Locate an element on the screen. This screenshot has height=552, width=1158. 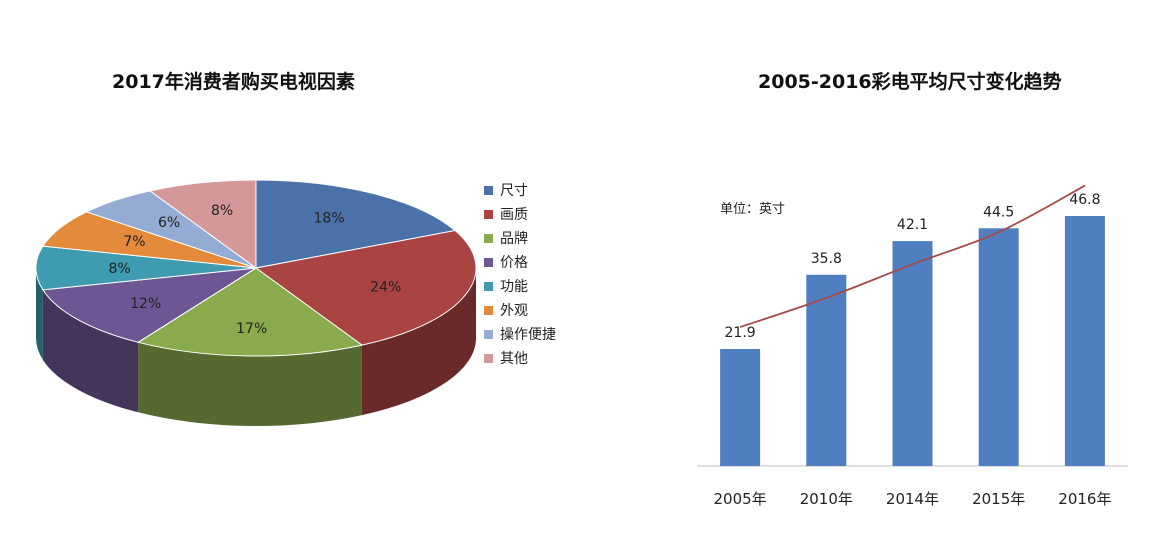
pie-slice-画质 is located at coordinates (365, 287).